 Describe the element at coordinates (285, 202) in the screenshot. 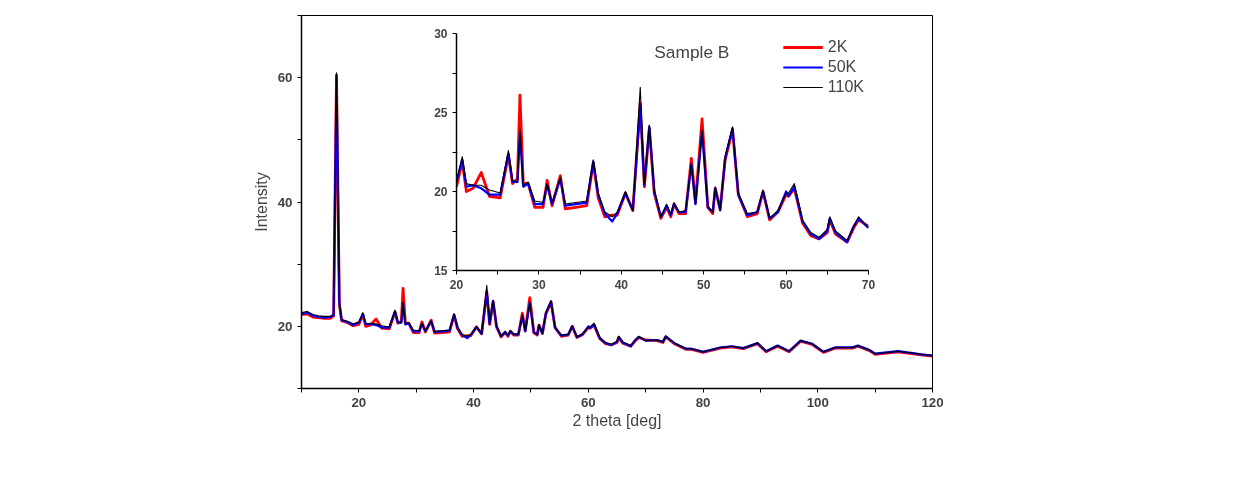

I see `y-tick-label: 40` at that location.